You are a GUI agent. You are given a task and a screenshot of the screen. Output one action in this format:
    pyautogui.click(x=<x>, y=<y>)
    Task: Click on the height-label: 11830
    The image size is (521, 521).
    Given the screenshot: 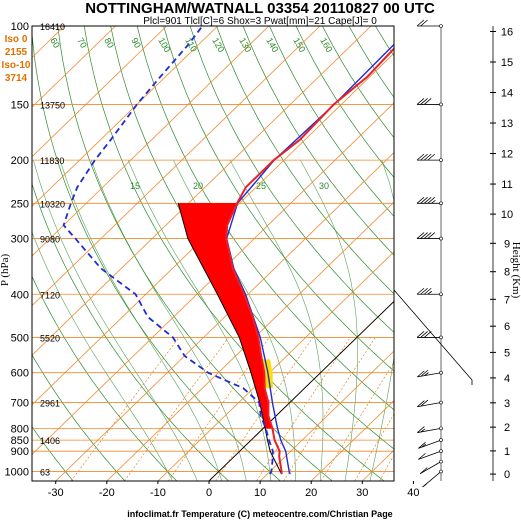 What is the action you would take?
    pyautogui.click(x=52, y=161)
    